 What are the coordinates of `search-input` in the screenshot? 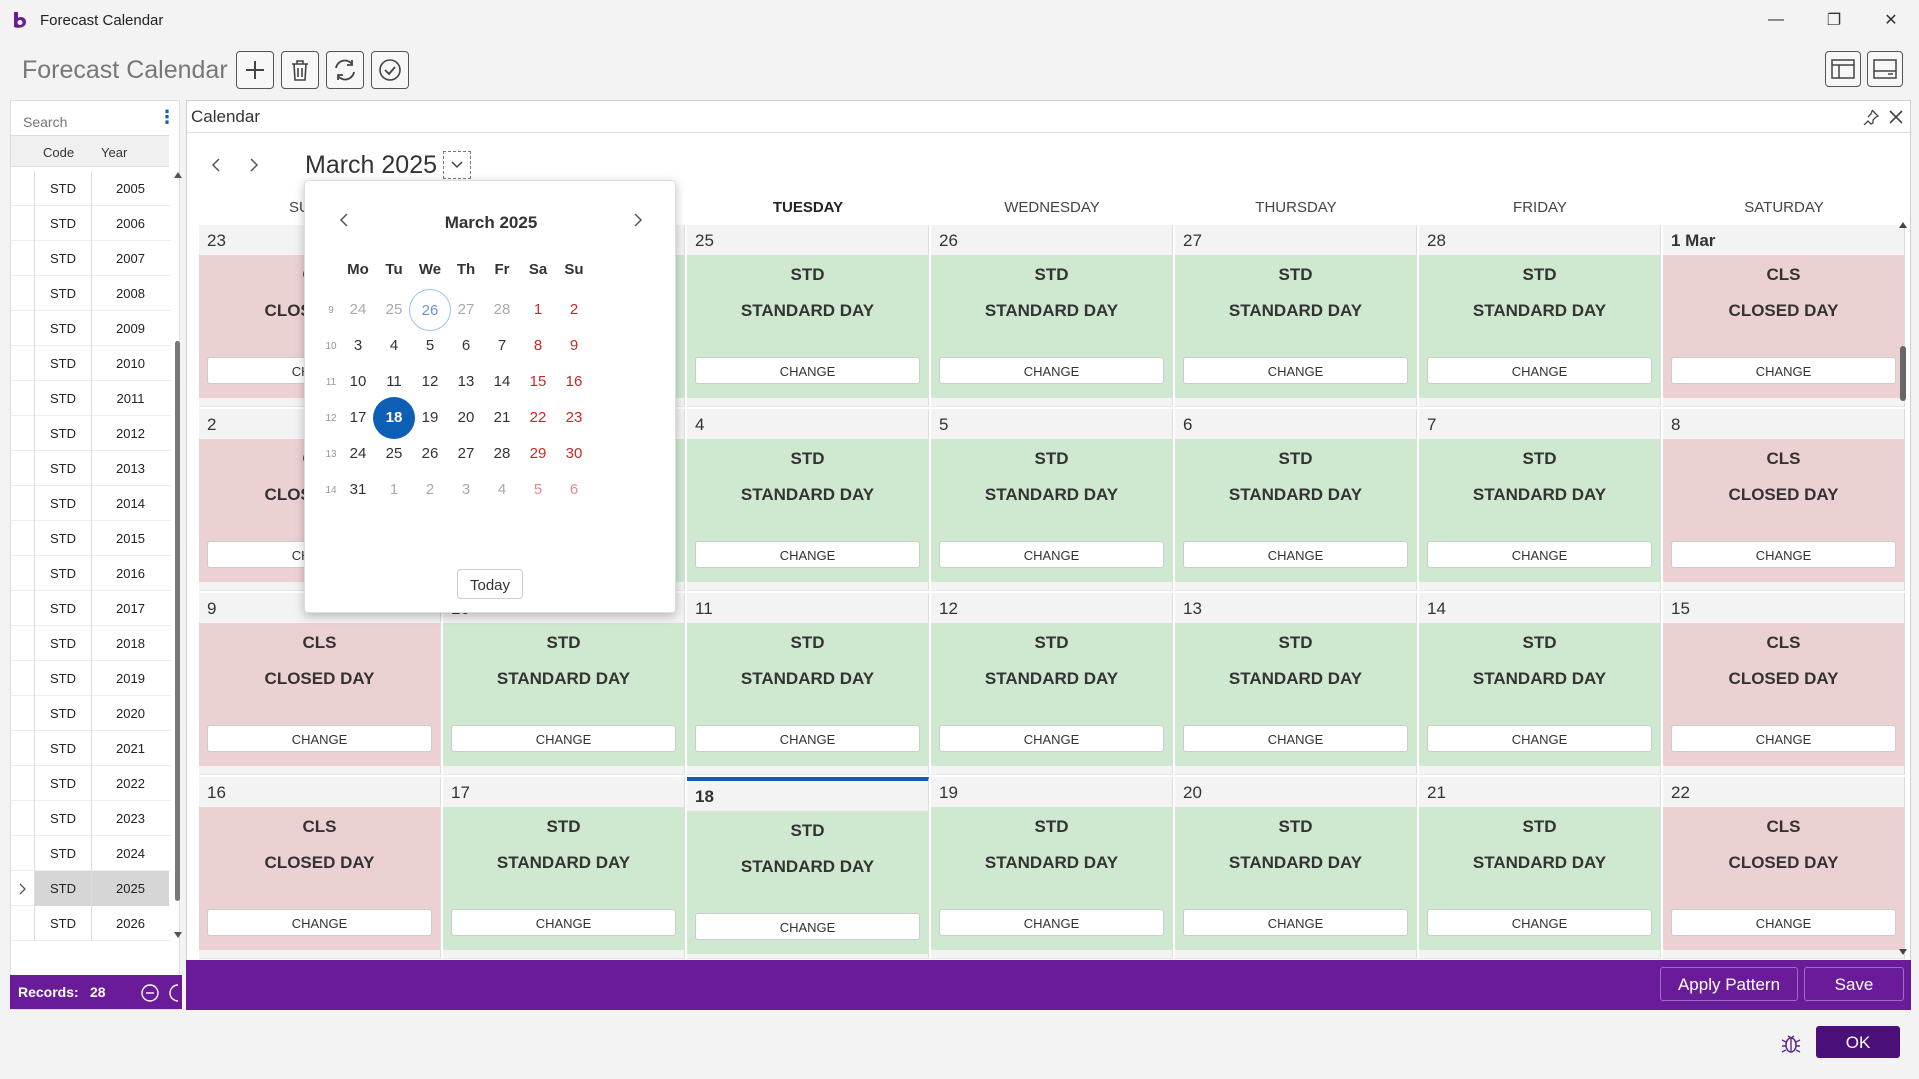 It's located at (80, 118).